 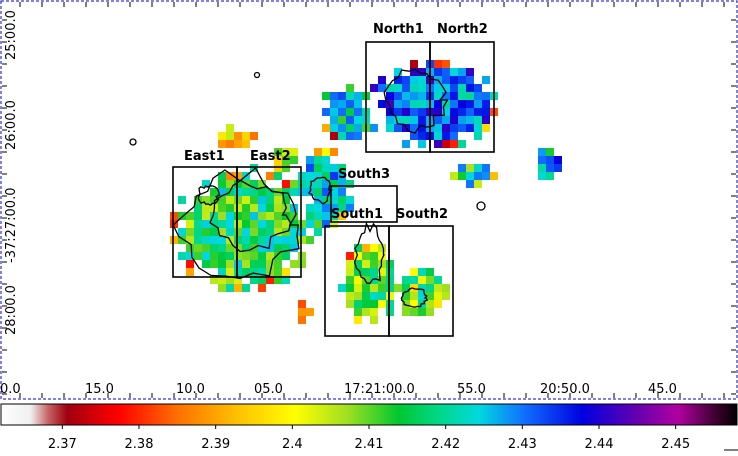 What do you see at coordinates (462, 29) in the screenshot?
I see `region-label-north2: North2` at bounding box center [462, 29].